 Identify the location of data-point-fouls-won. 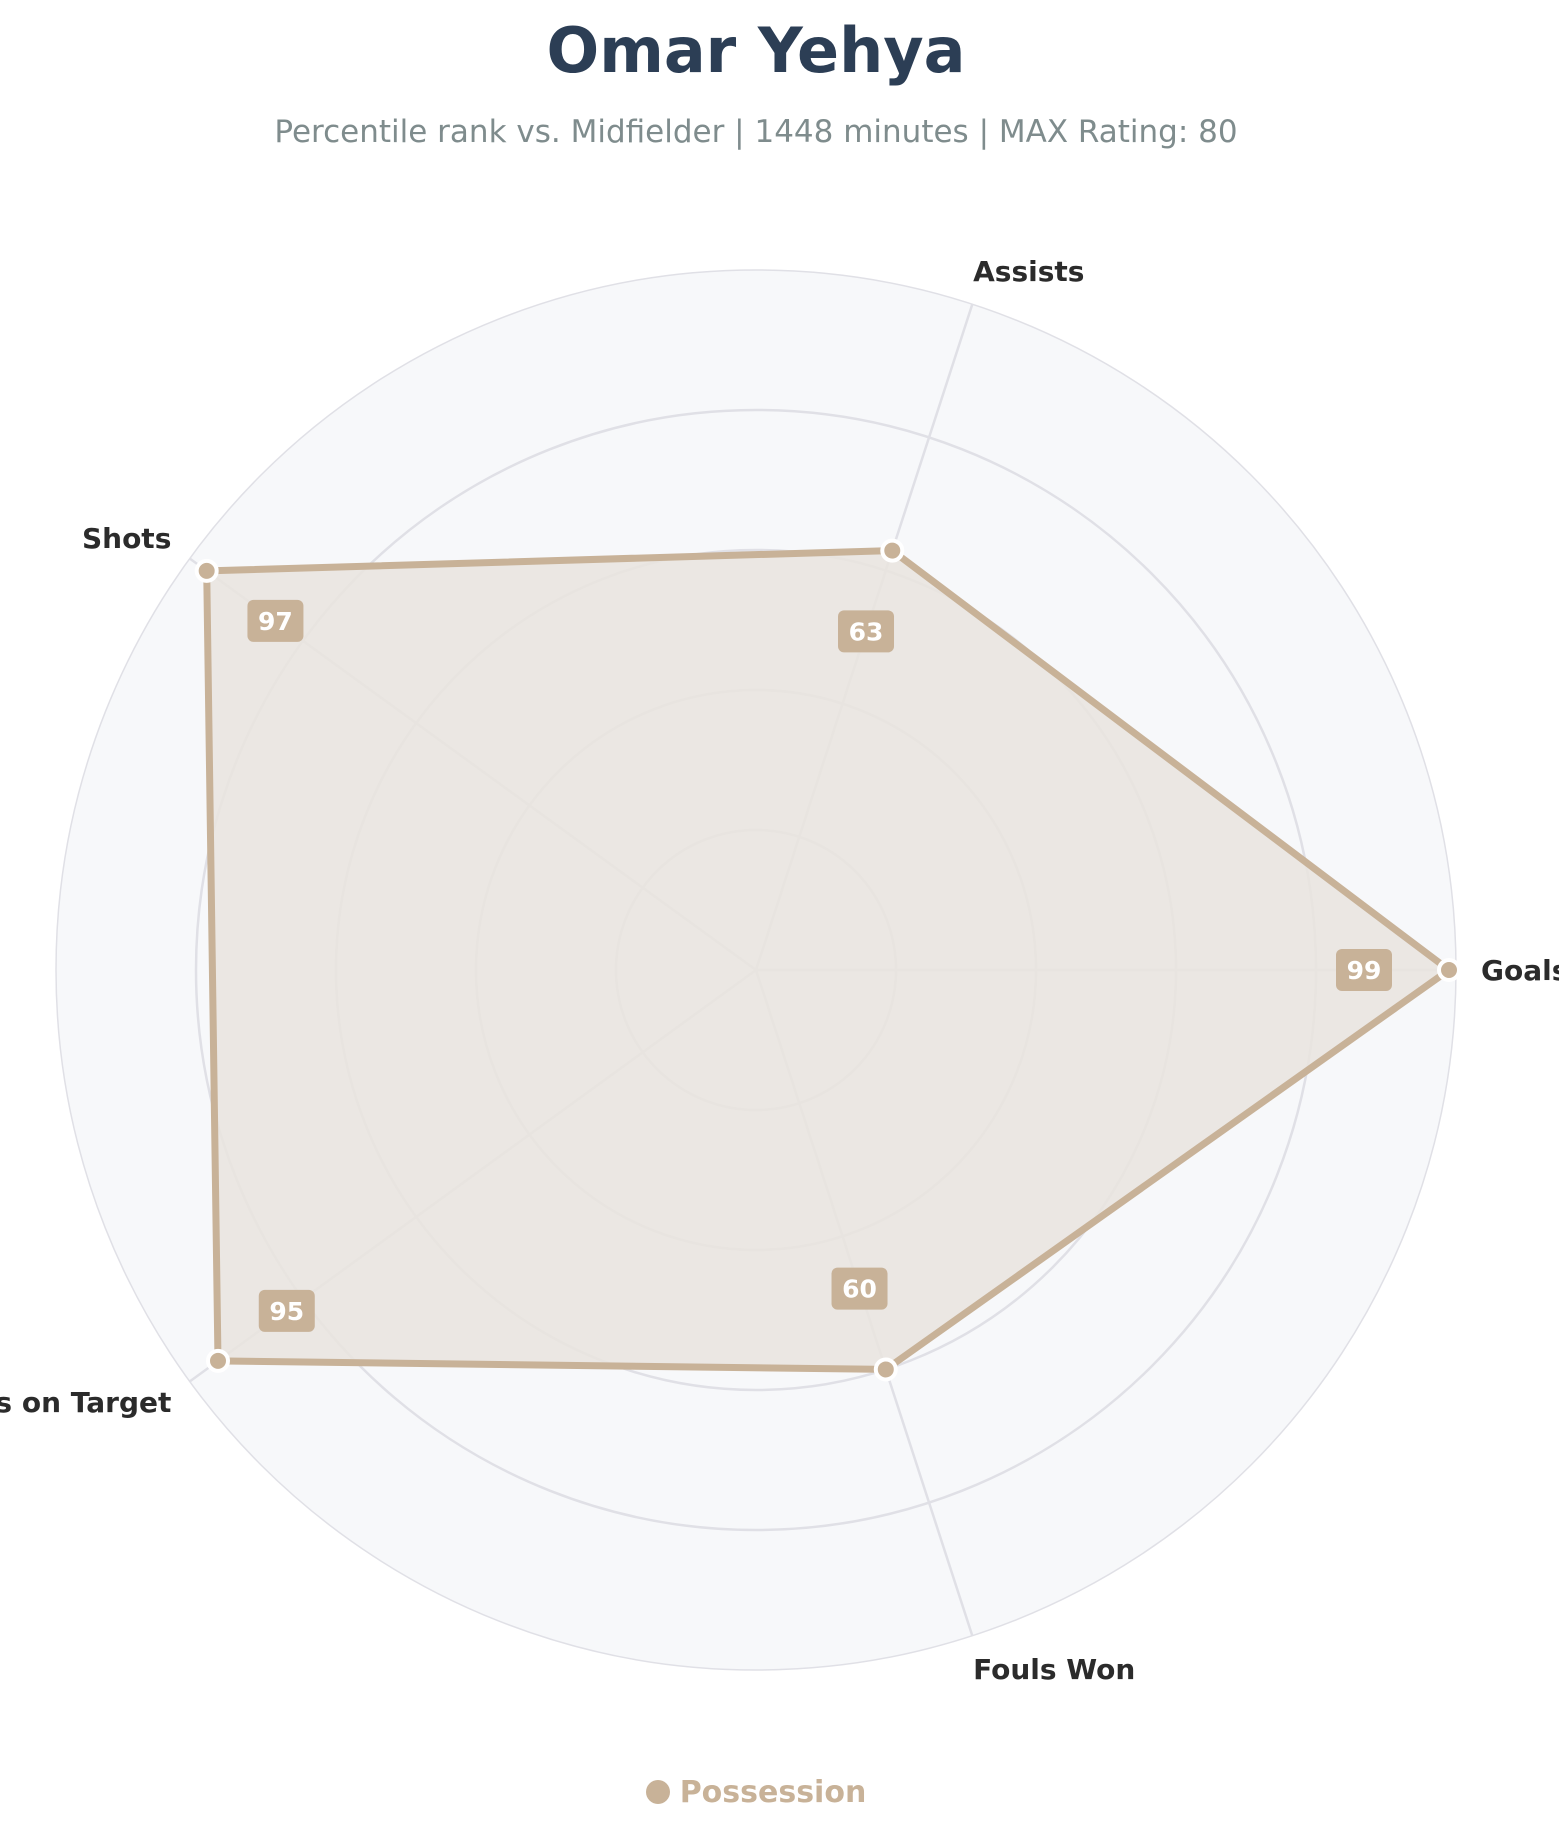
(885, 1369).